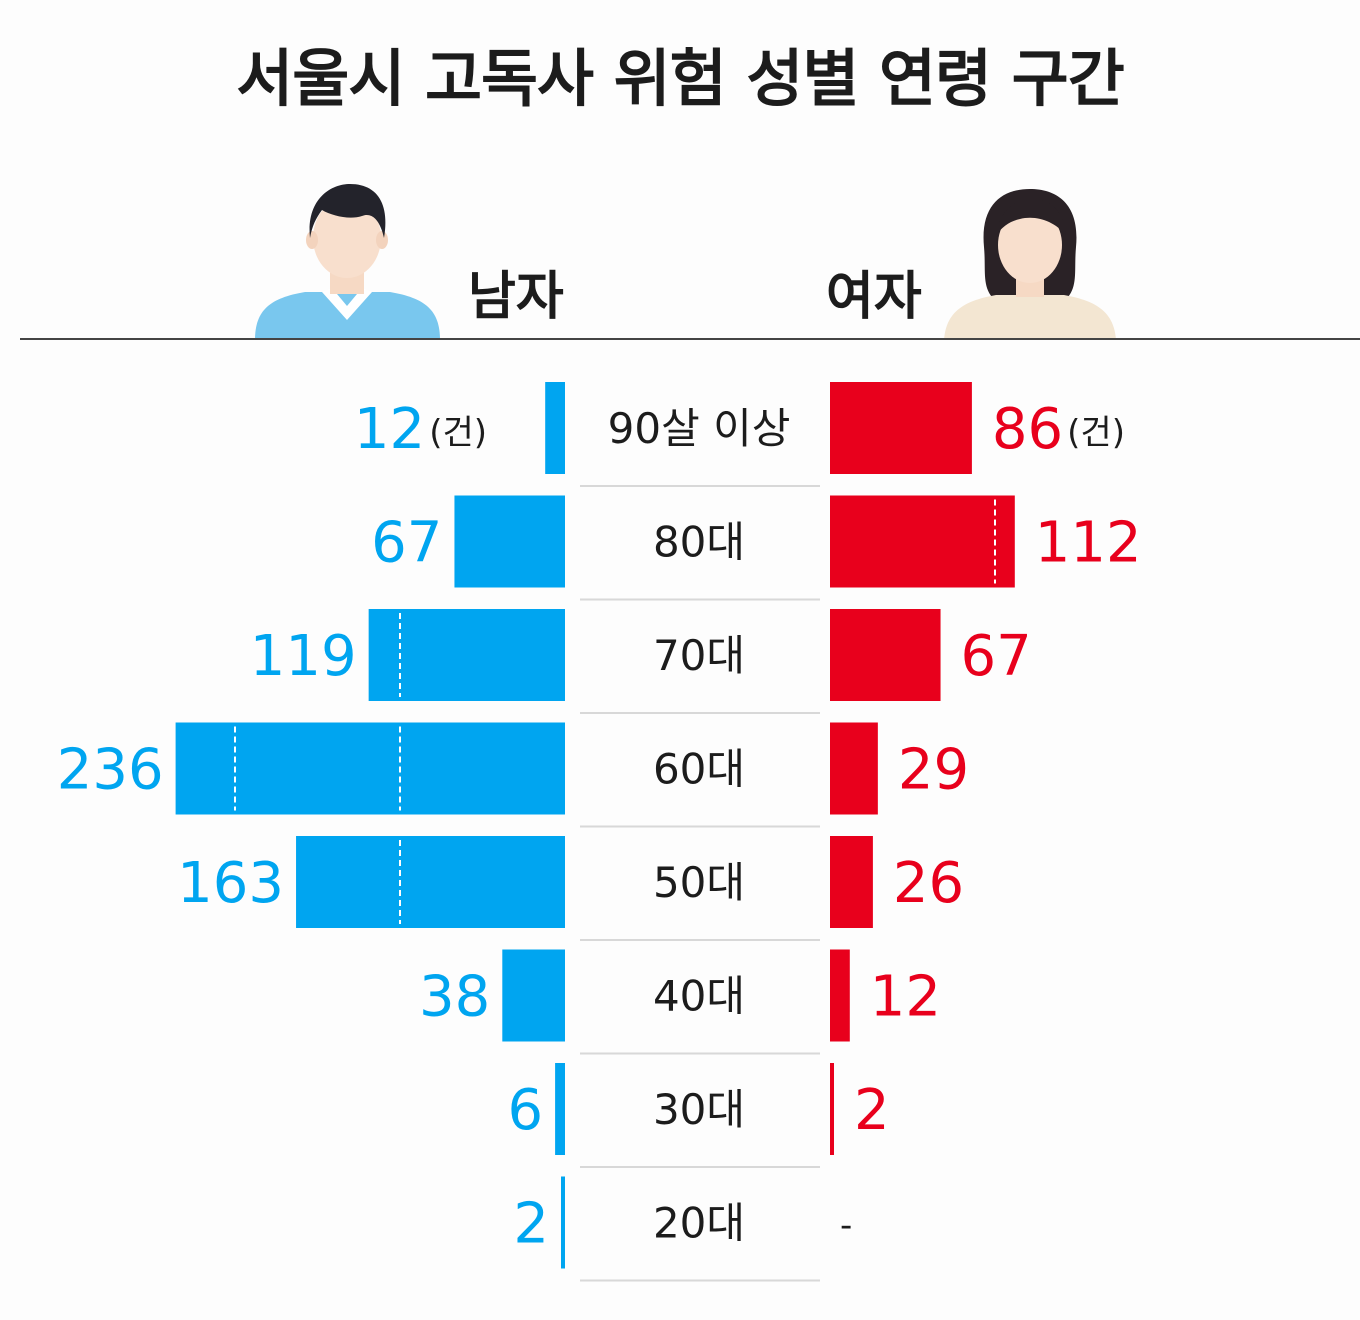 The image size is (1360, 1320). What do you see at coordinates (928, 883) in the screenshot?
I see `female-value-label: 26` at bounding box center [928, 883].